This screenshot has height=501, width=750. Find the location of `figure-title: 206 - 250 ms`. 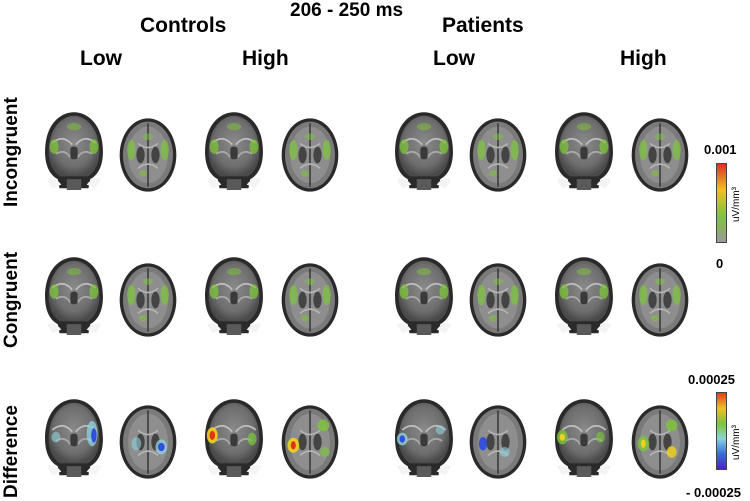

figure-title: 206 - 250 ms is located at coordinates (347, 10).